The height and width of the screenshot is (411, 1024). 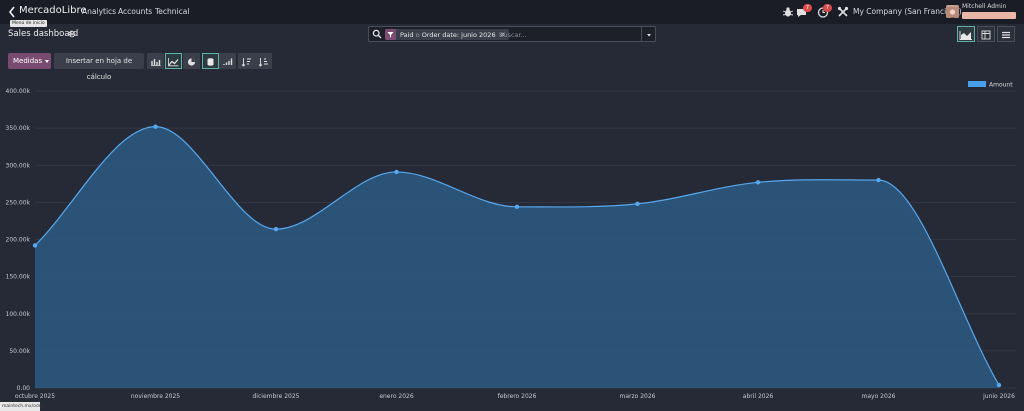 What do you see at coordinates (135, 11) in the screenshot?
I see `menu-accounts: Accounts` at bounding box center [135, 11].